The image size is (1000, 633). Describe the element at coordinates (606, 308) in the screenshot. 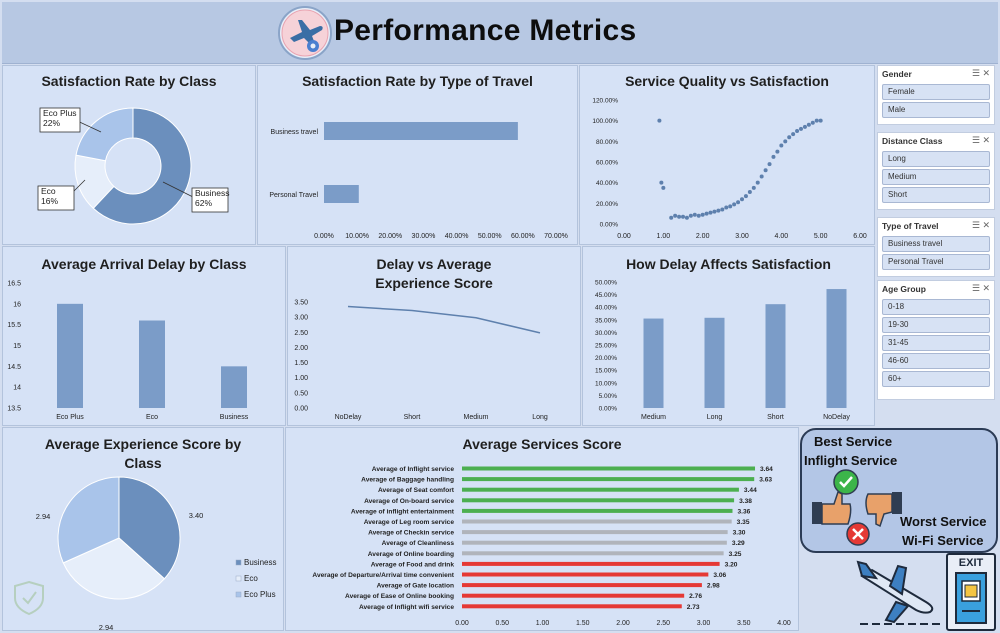

I see `tick-label: 40.00%` at that location.